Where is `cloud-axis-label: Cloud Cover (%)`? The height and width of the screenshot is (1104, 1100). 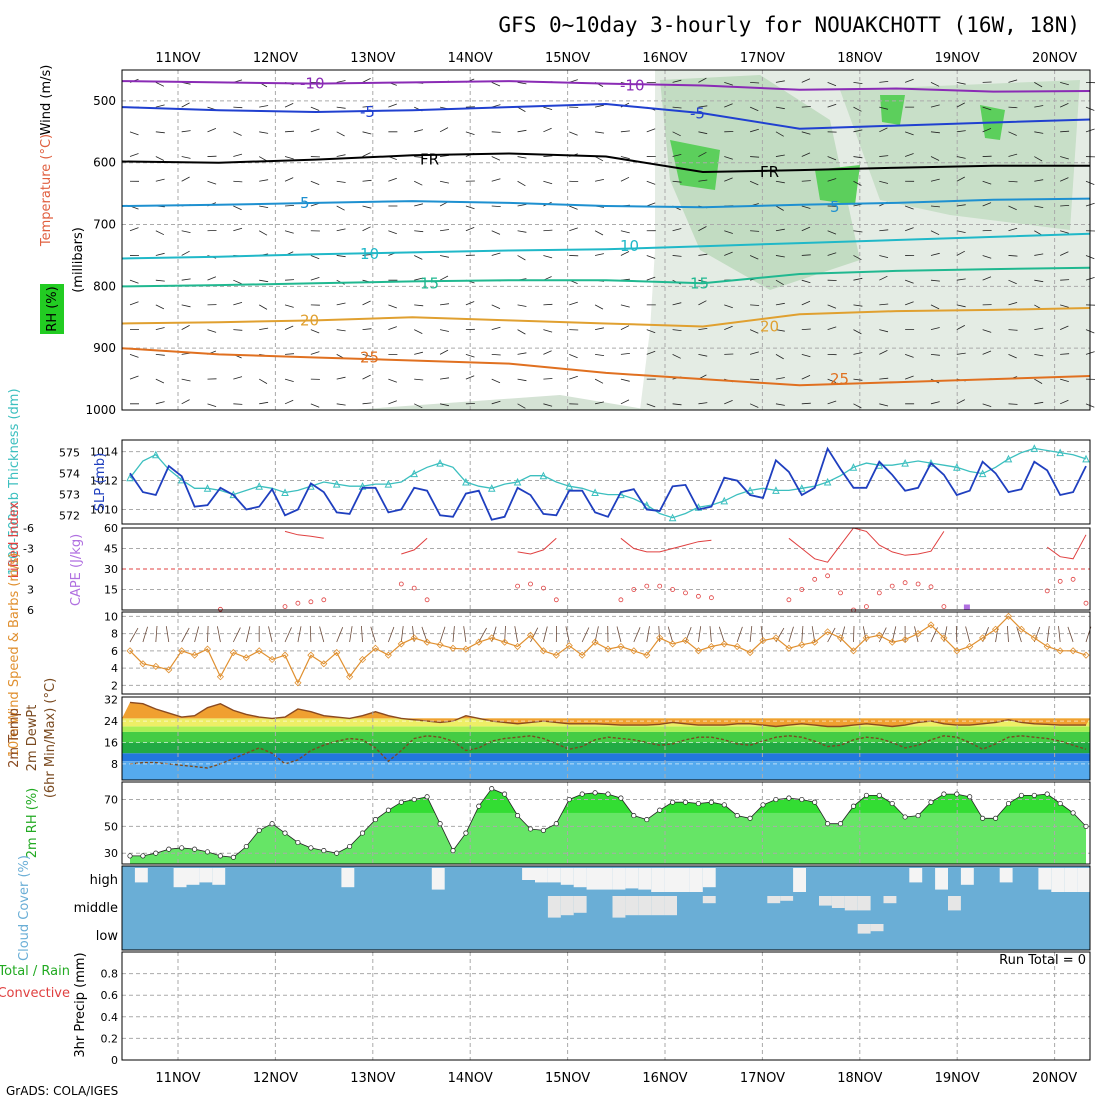 cloud-axis-label: Cloud Cover (%) is located at coordinates (24, 908).